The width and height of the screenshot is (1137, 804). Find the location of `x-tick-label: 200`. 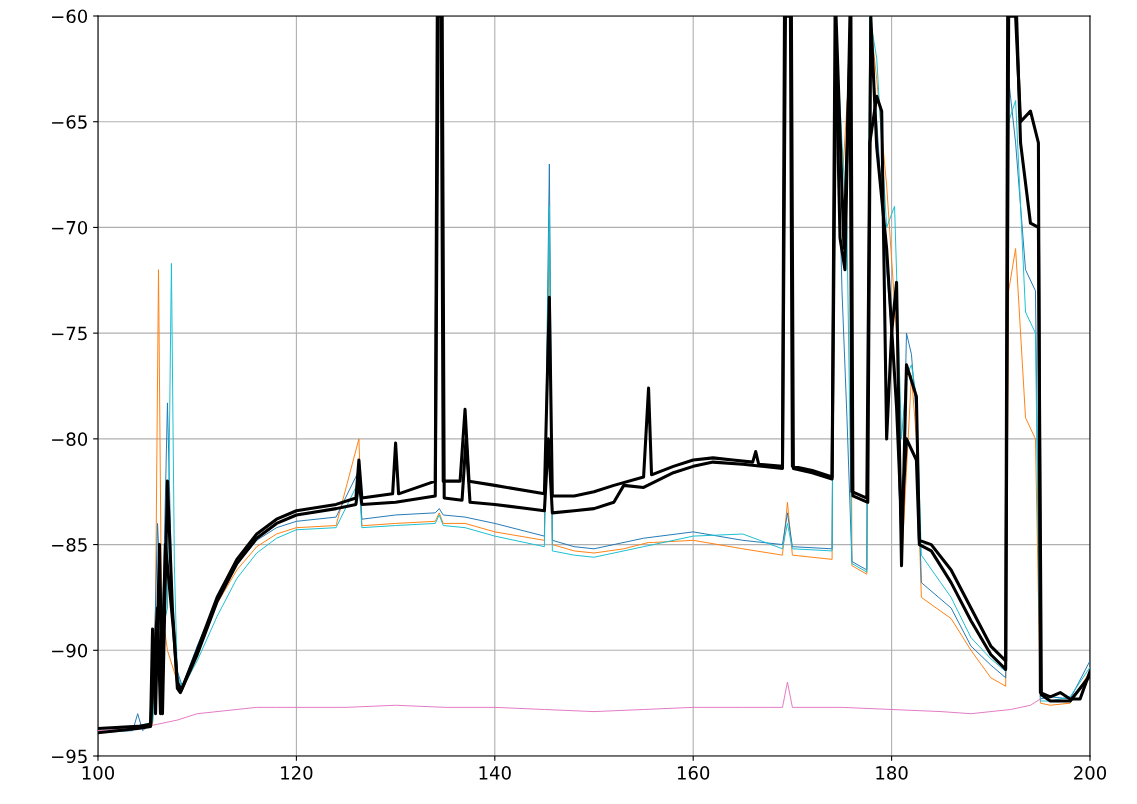

x-tick-label: 200 is located at coordinates (1090, 773).